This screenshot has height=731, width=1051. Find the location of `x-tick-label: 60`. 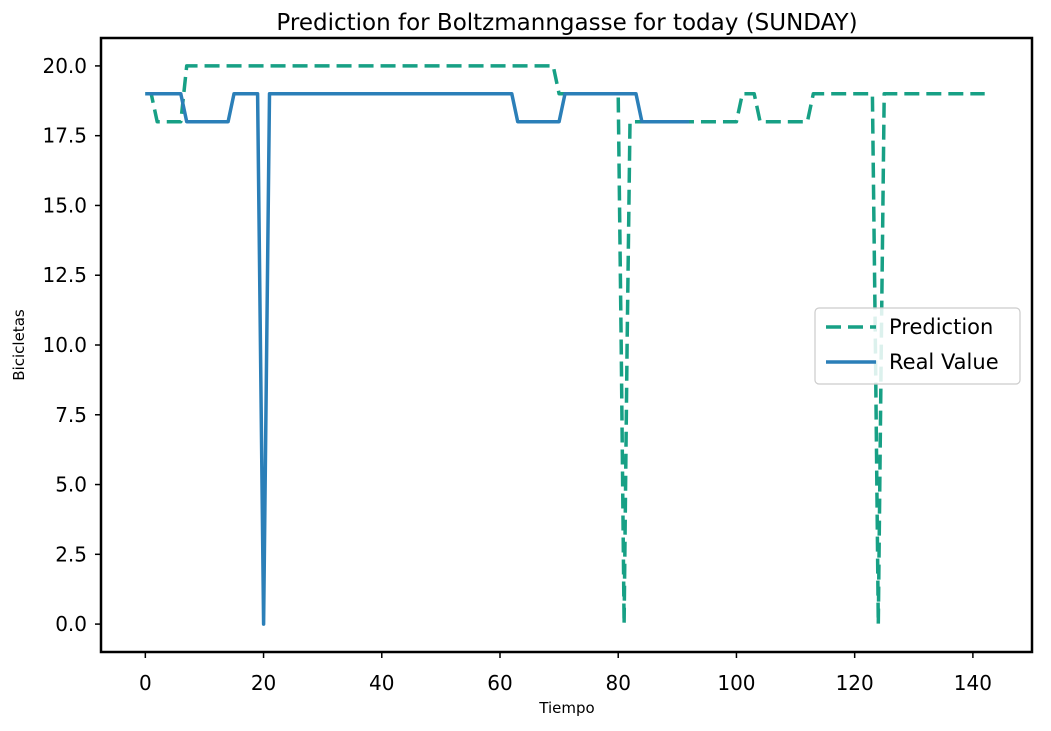

x-tick-label: 60 is located at coordinates (499, 683).